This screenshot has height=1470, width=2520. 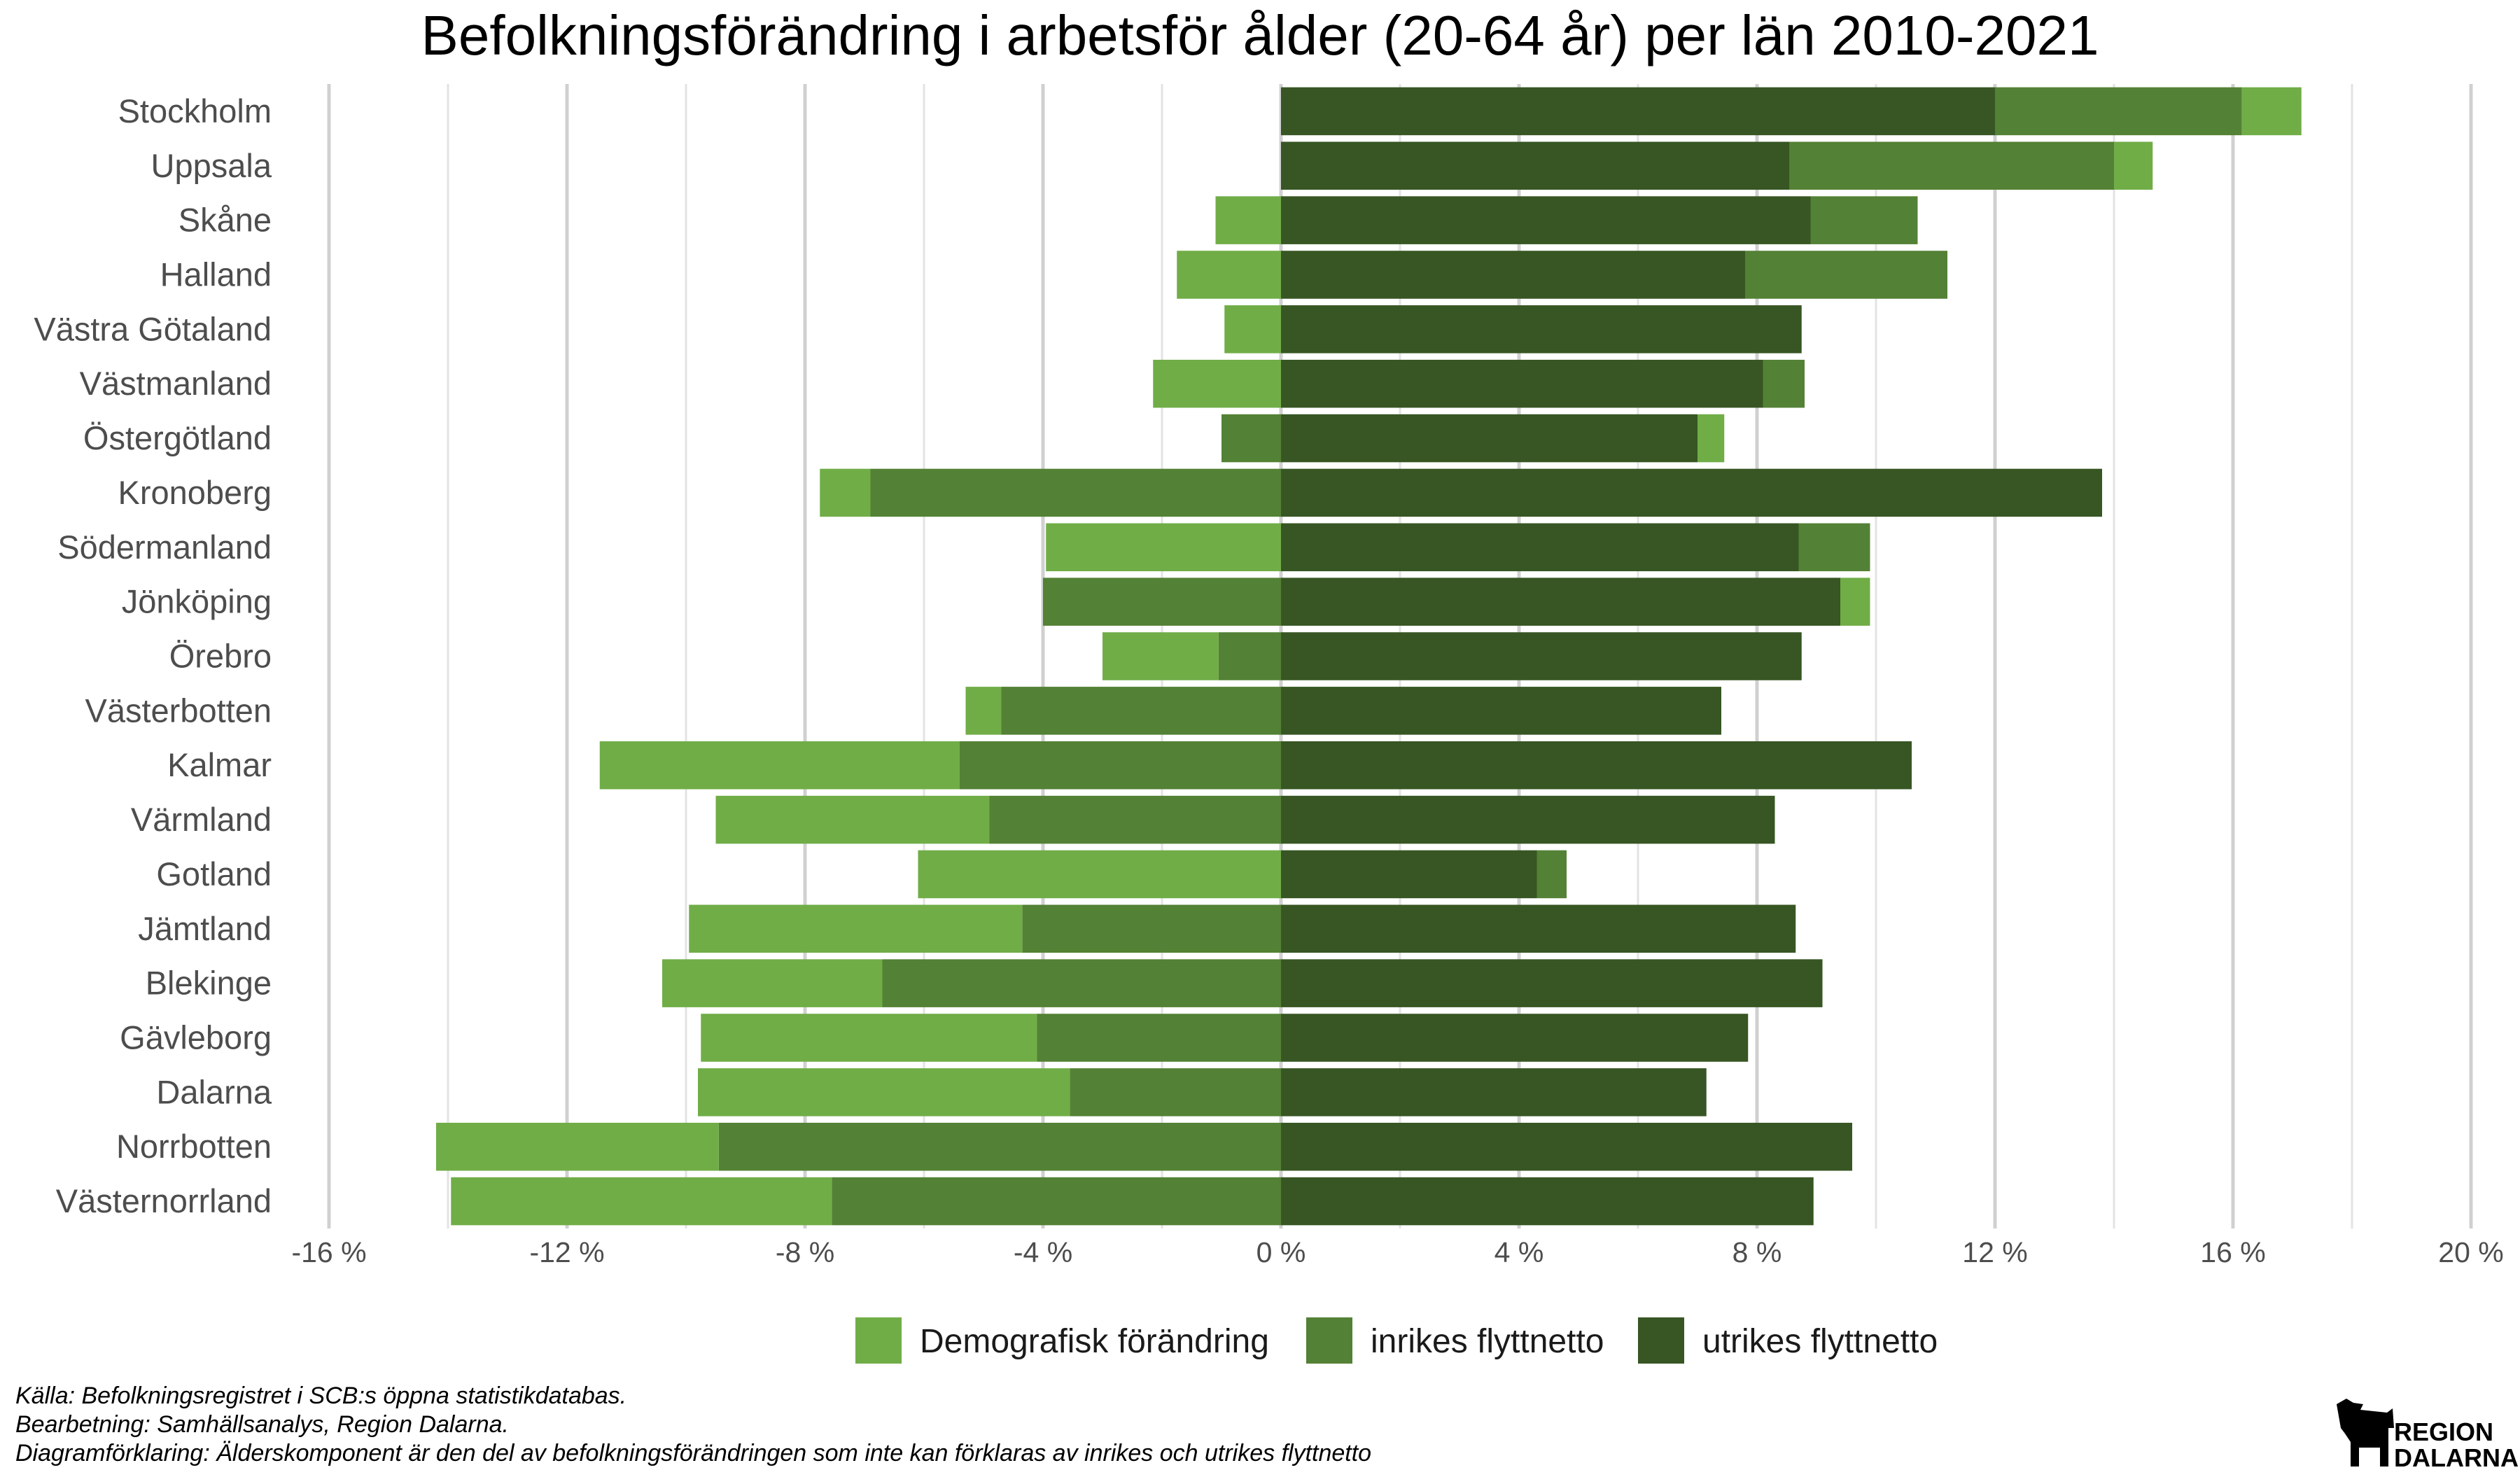 What do you see at coordinates (1151, 928) in the screenshot?
I see `bar-jamtland-inrikes-flyttnetto` at bounding box center [1151, 928].